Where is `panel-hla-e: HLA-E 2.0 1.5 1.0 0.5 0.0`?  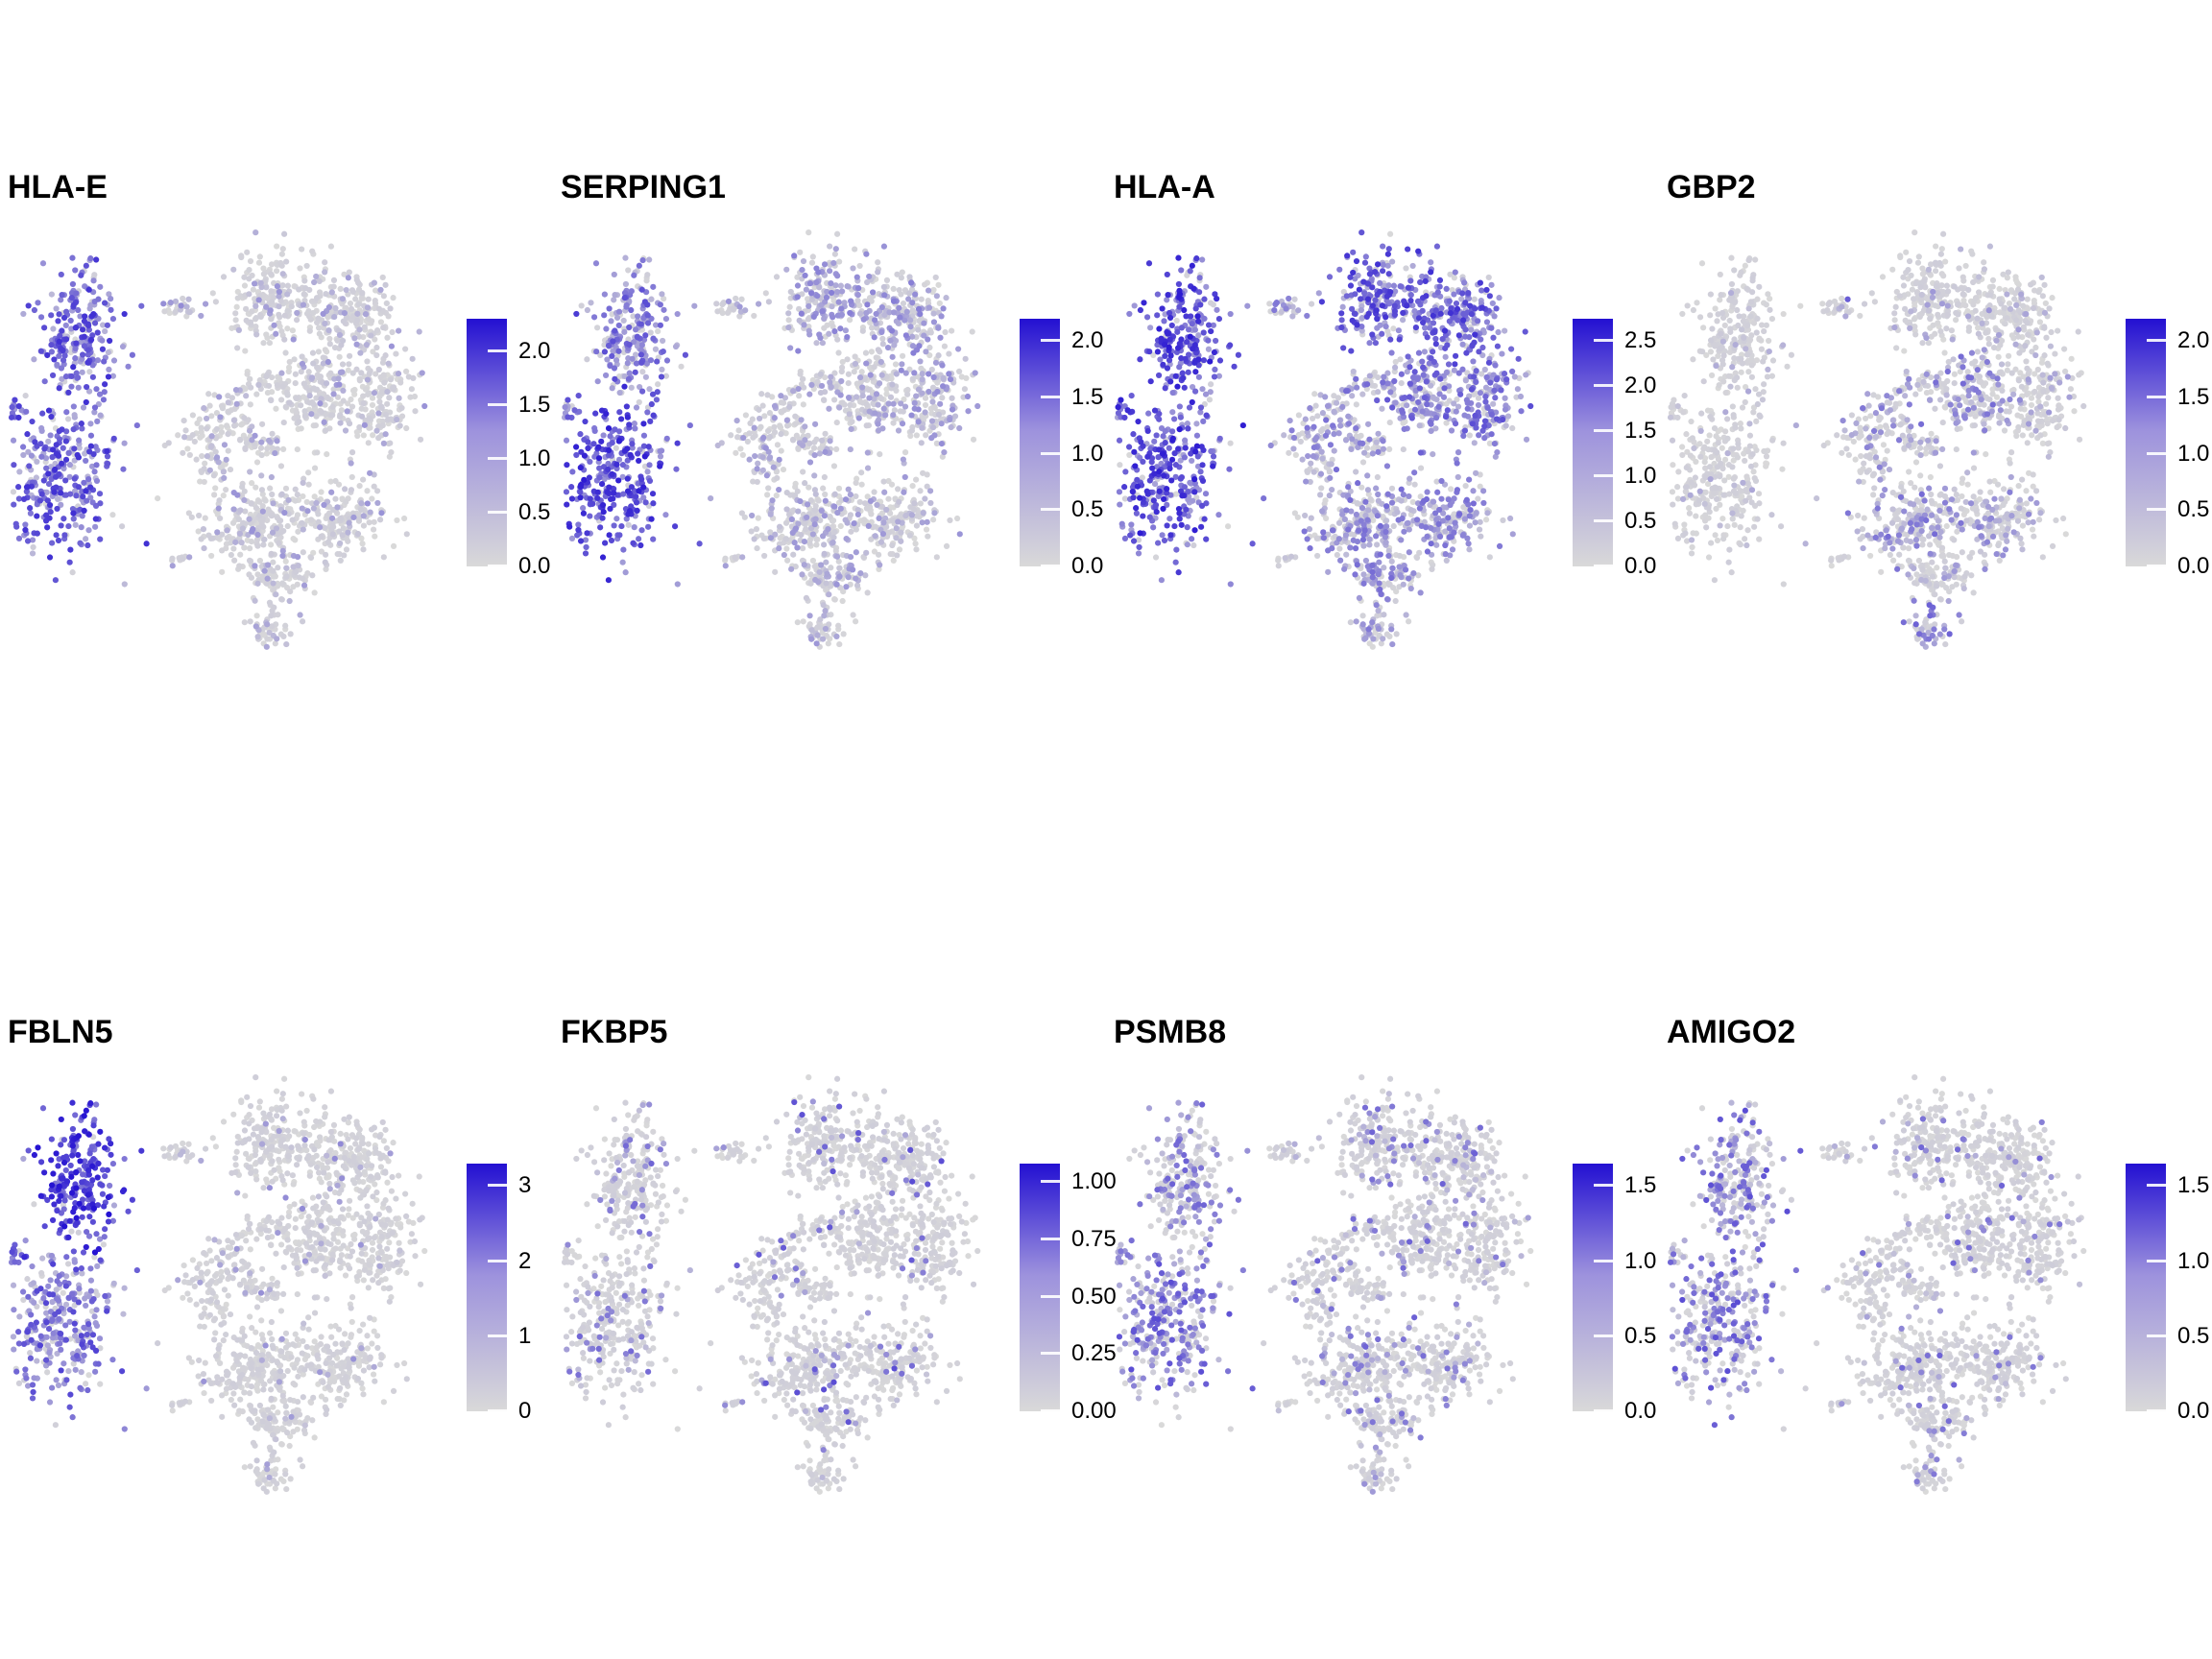
panel-hla-e: HLA-E 2.0 1.5 1.0 0.5 0.0 is located at coordinates (276, 413).